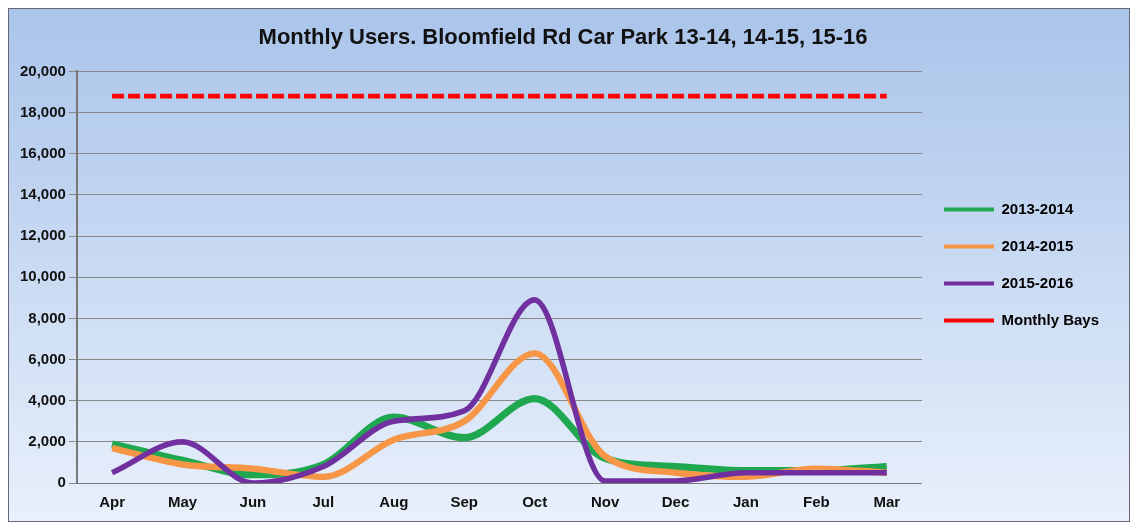 The height and width of the screenshot is (529, 1138). I want to click on y-tick-label: 14,000, so click(42, 194).